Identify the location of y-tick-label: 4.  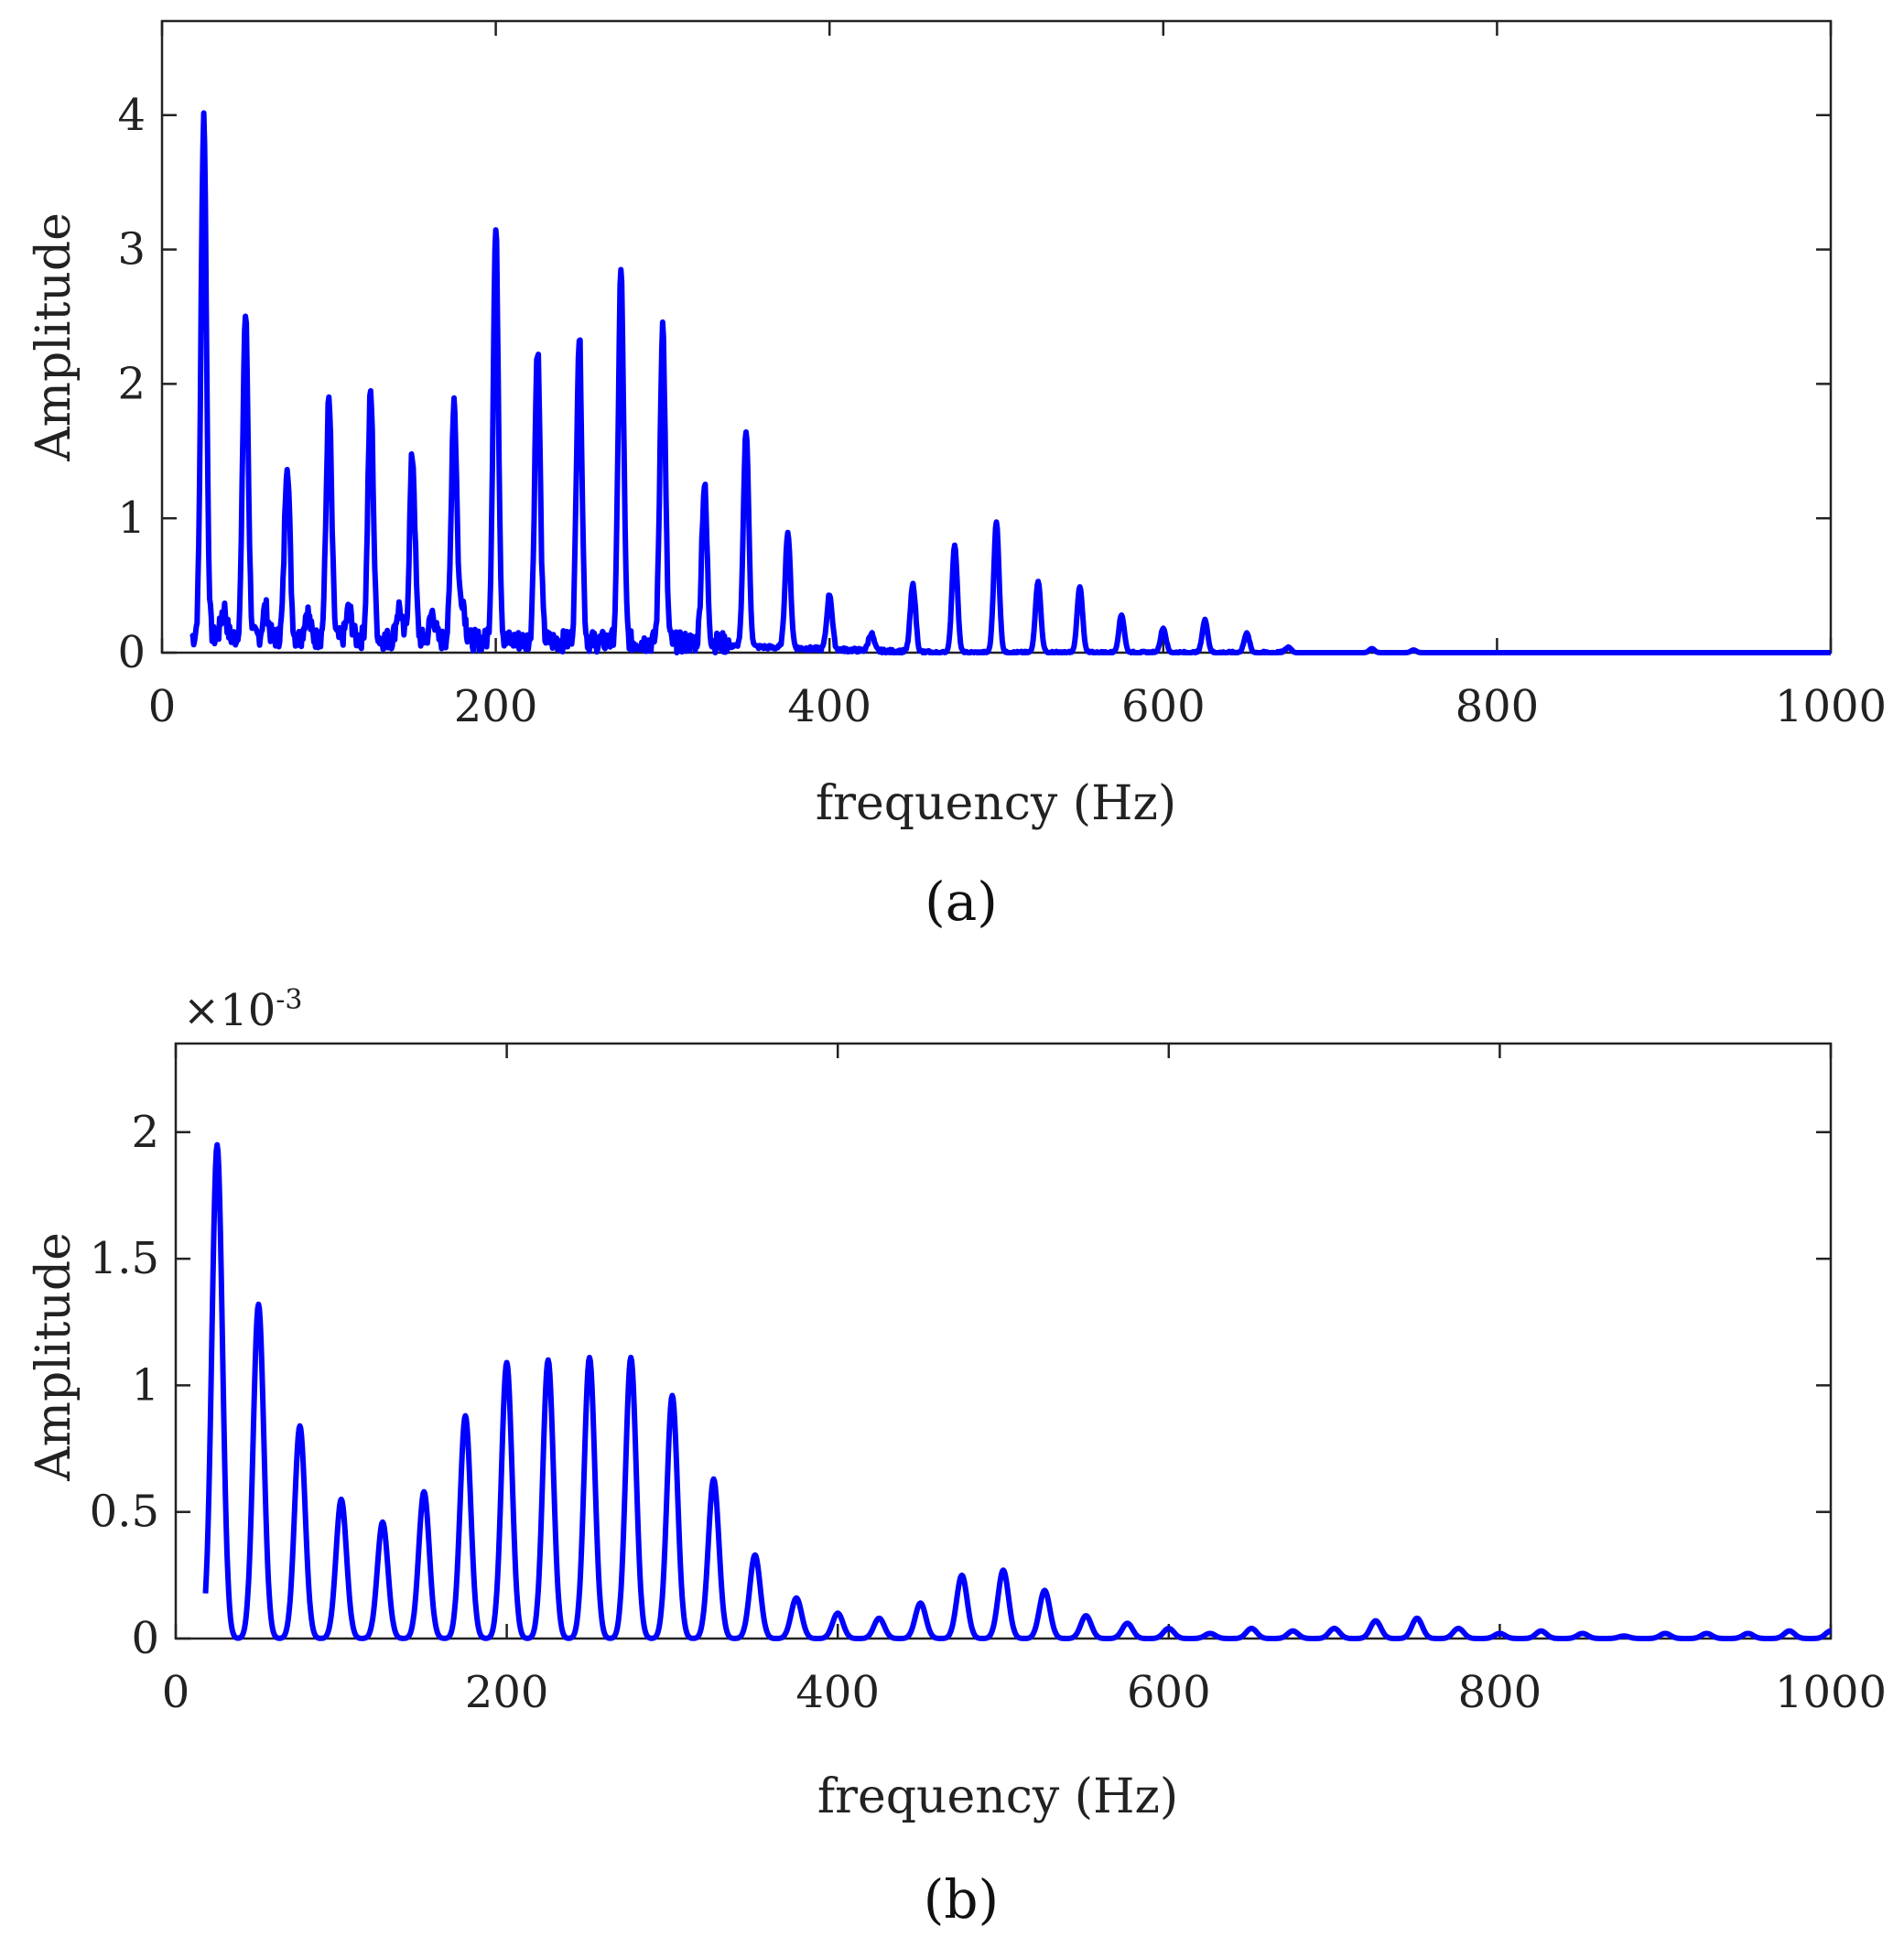
(131, 115).